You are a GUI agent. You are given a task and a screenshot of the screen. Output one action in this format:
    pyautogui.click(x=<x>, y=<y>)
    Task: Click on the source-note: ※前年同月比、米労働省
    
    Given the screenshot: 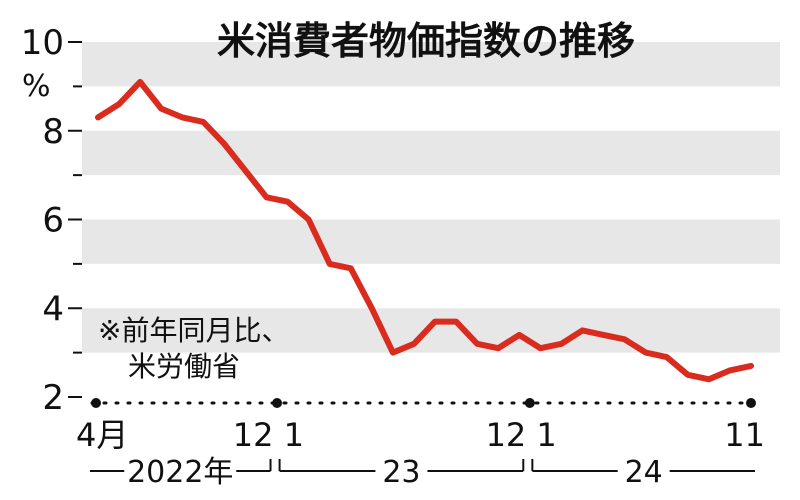 What is the action you would take?
    pyautogui.click(x=193, y=348)
    